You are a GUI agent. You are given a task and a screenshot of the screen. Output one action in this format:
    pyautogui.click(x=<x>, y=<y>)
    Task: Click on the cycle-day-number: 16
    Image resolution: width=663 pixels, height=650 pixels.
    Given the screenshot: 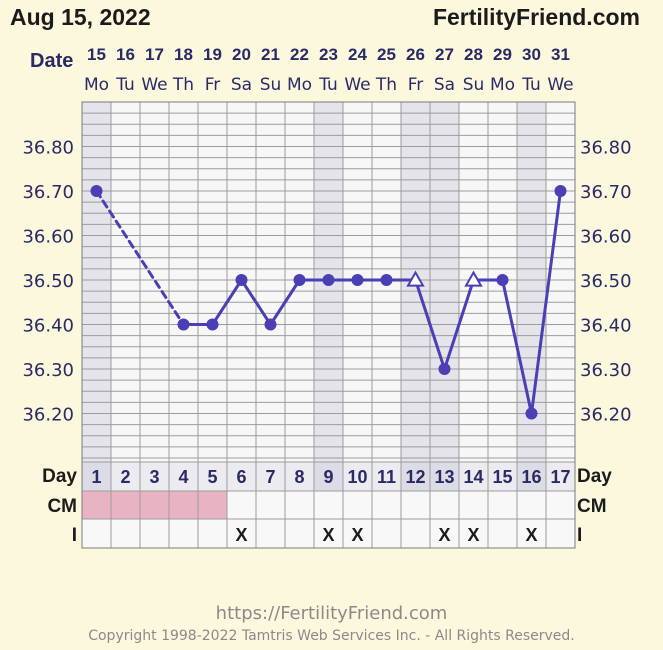 What is the action you would take?
    pyautogui.click(x=531, y=477)
    